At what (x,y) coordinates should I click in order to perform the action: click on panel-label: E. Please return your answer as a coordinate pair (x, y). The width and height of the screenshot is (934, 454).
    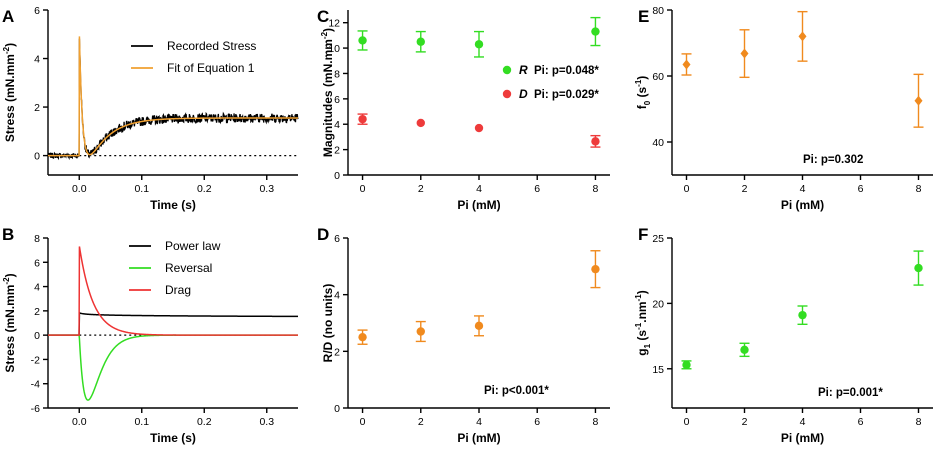
    Looking at the image, I should click on (643, 16).